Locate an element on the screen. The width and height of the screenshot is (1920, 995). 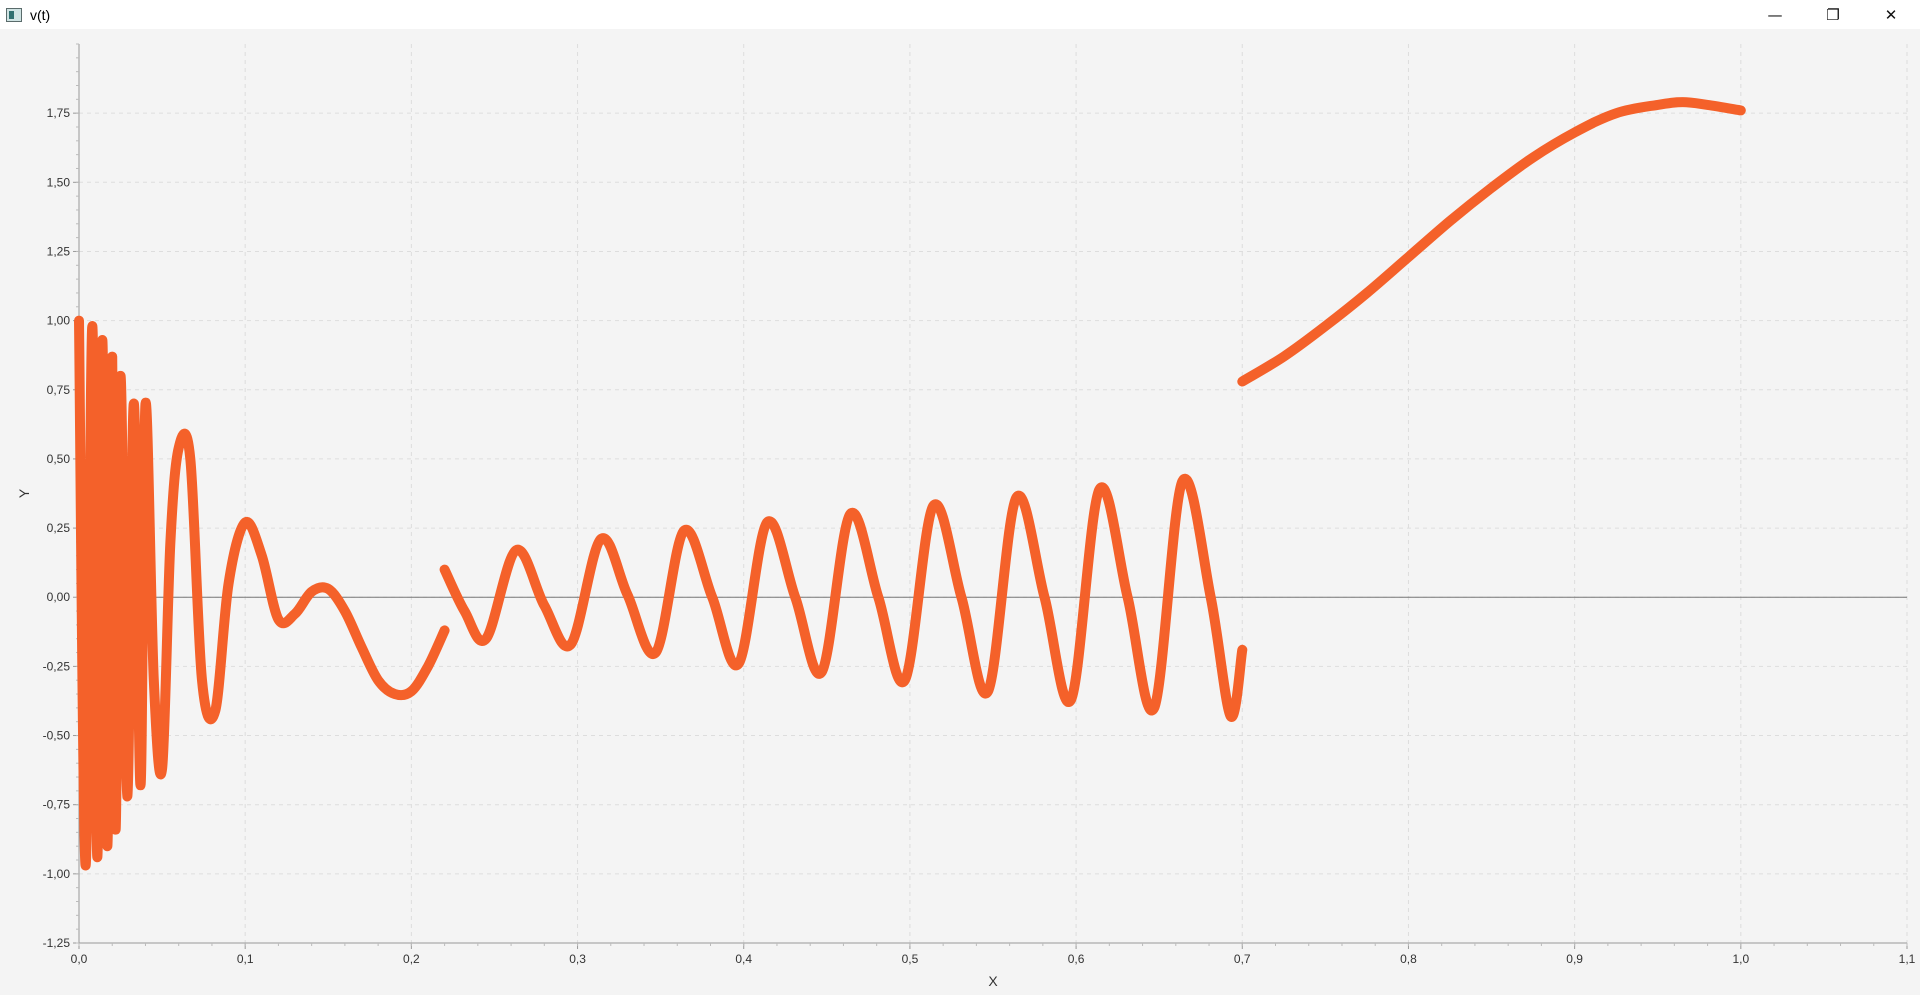
x-tick-label: 0,1 is located at coordinates (245, 959).